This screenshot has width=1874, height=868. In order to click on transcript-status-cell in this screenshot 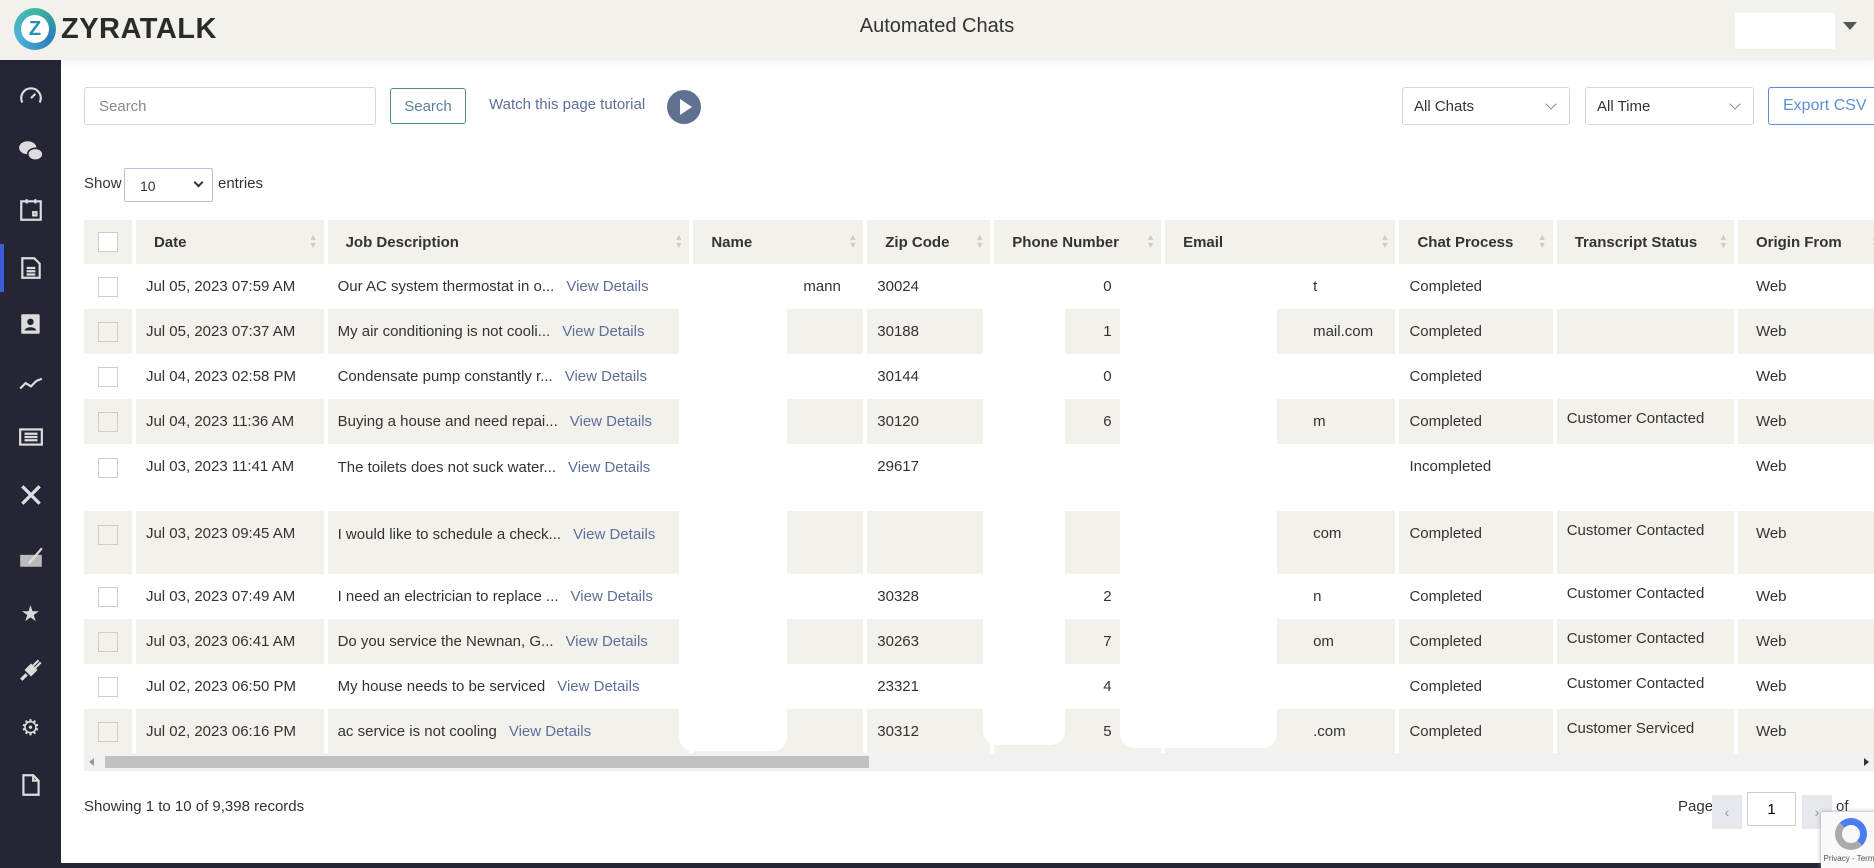, I will do `click(1645, 286)`.